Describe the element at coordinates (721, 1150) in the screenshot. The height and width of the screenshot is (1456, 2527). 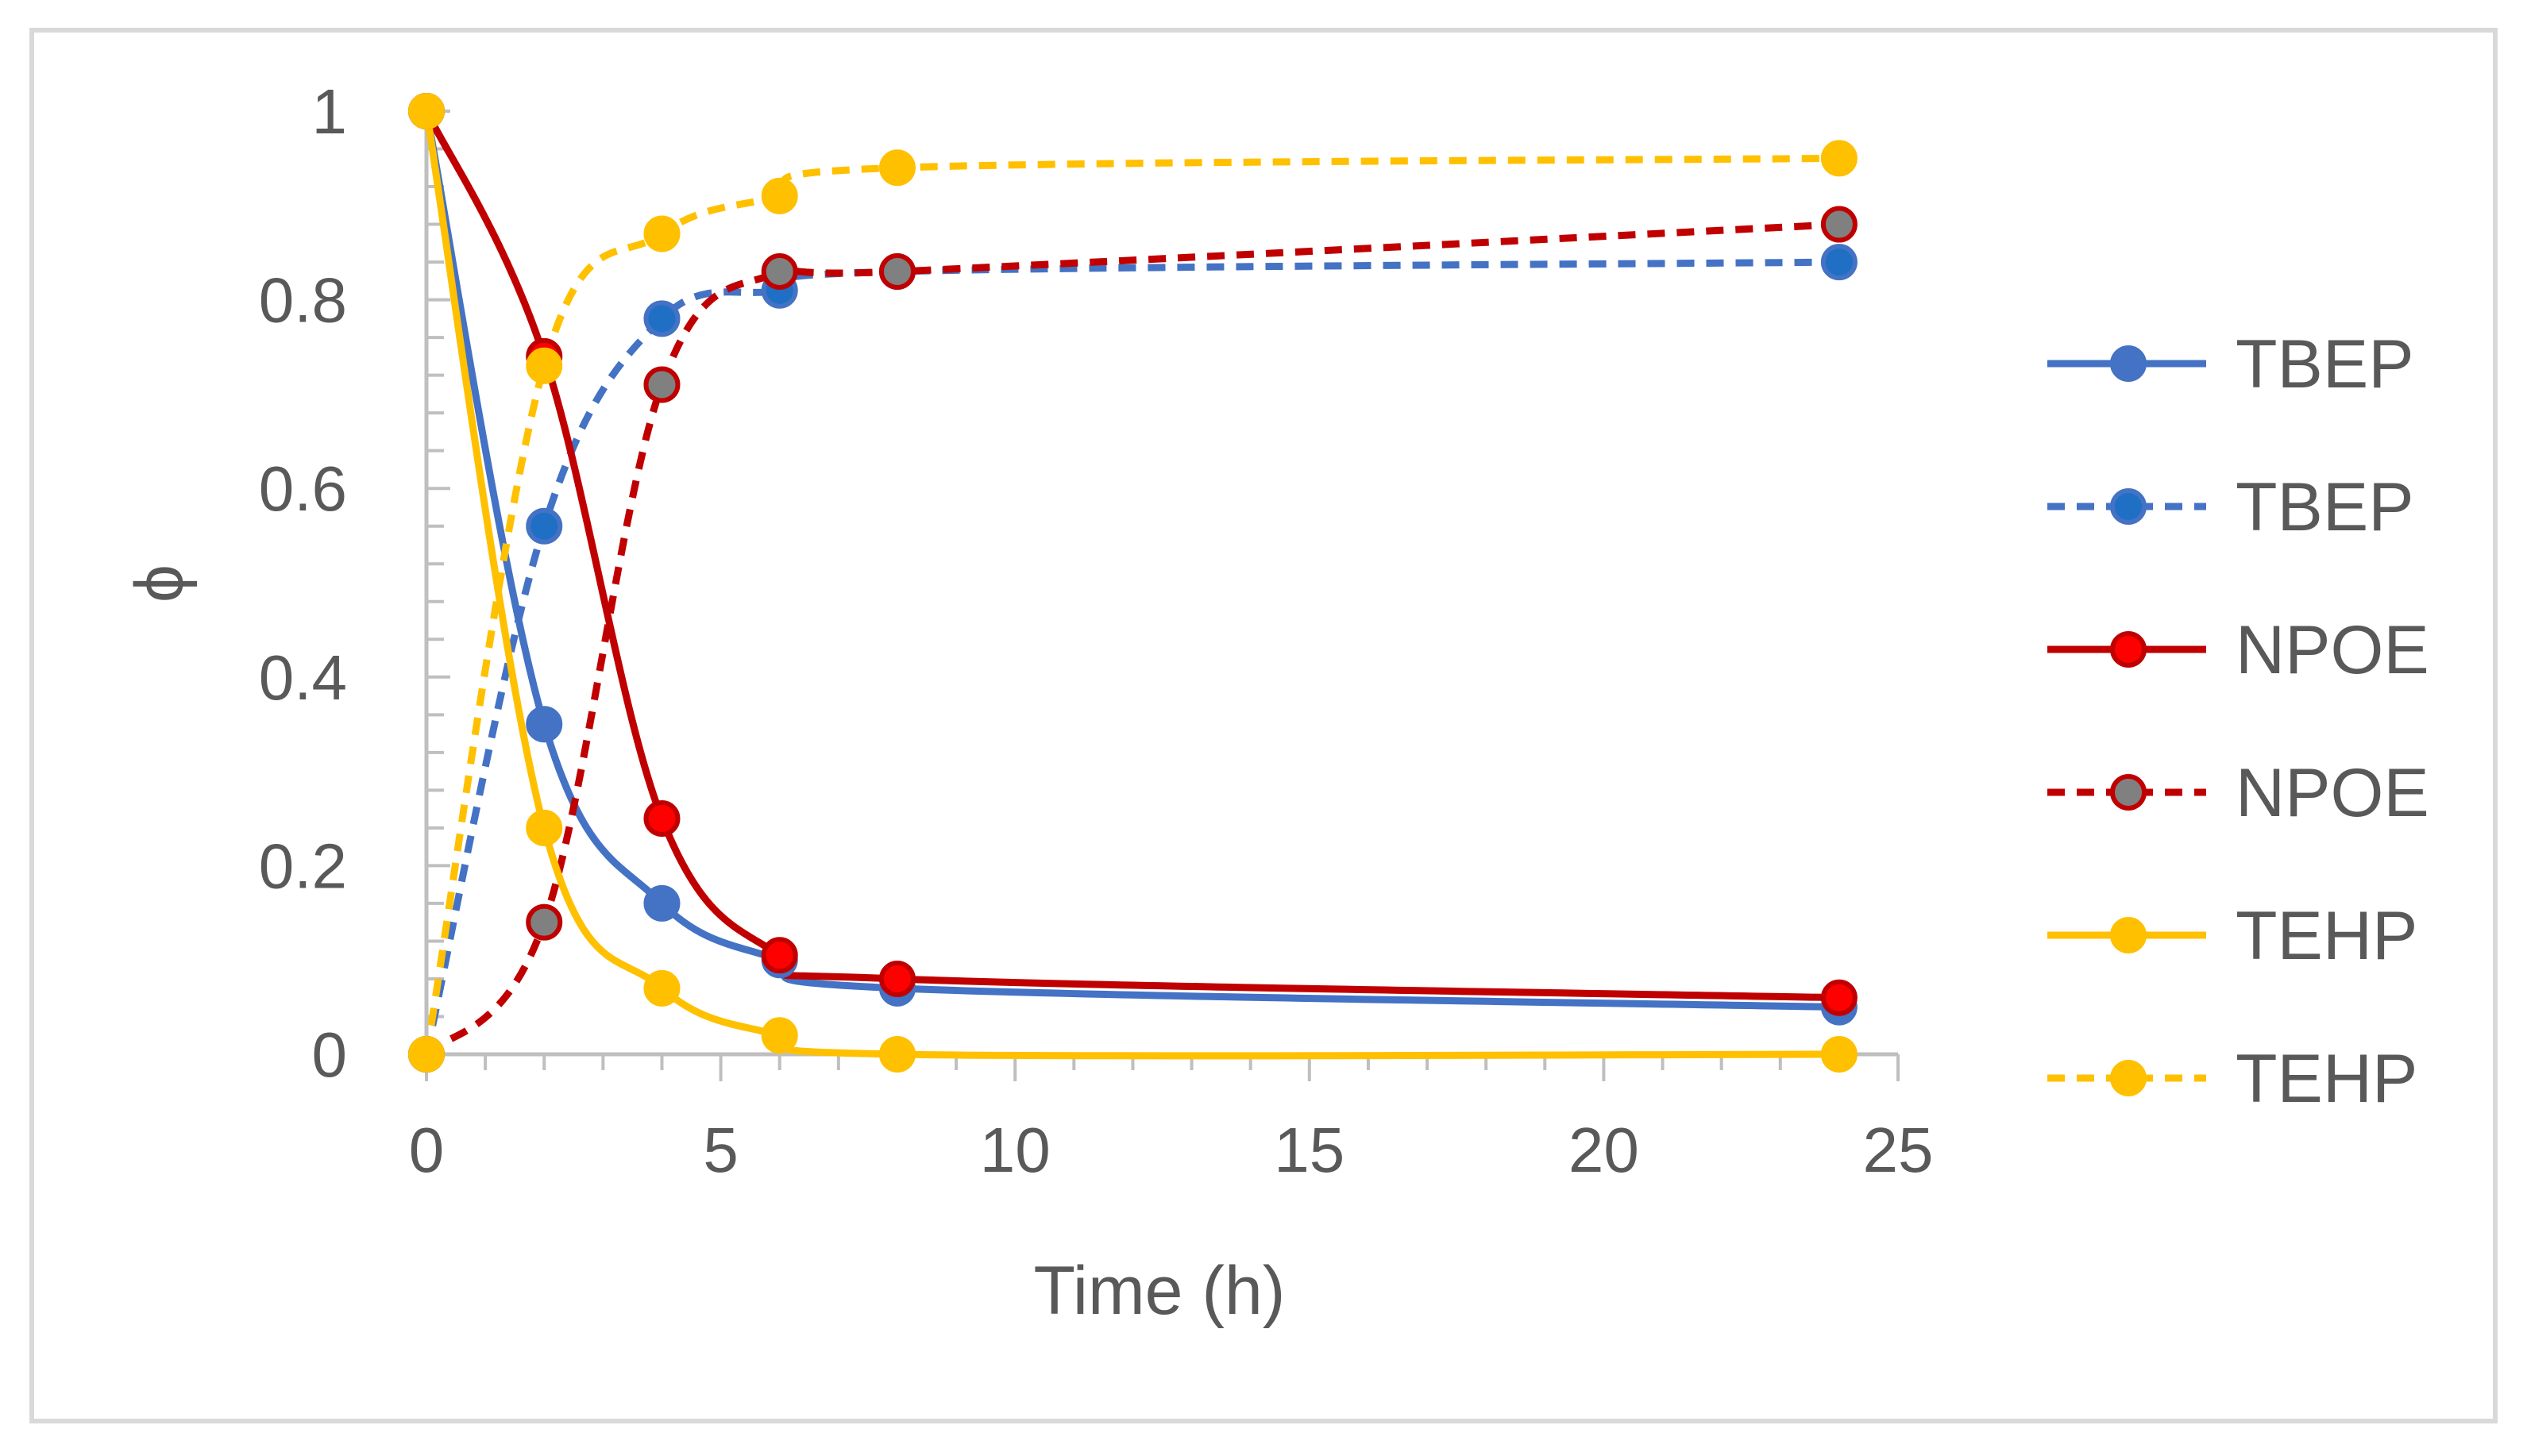
I see `x-tick-label: 5` at that location.